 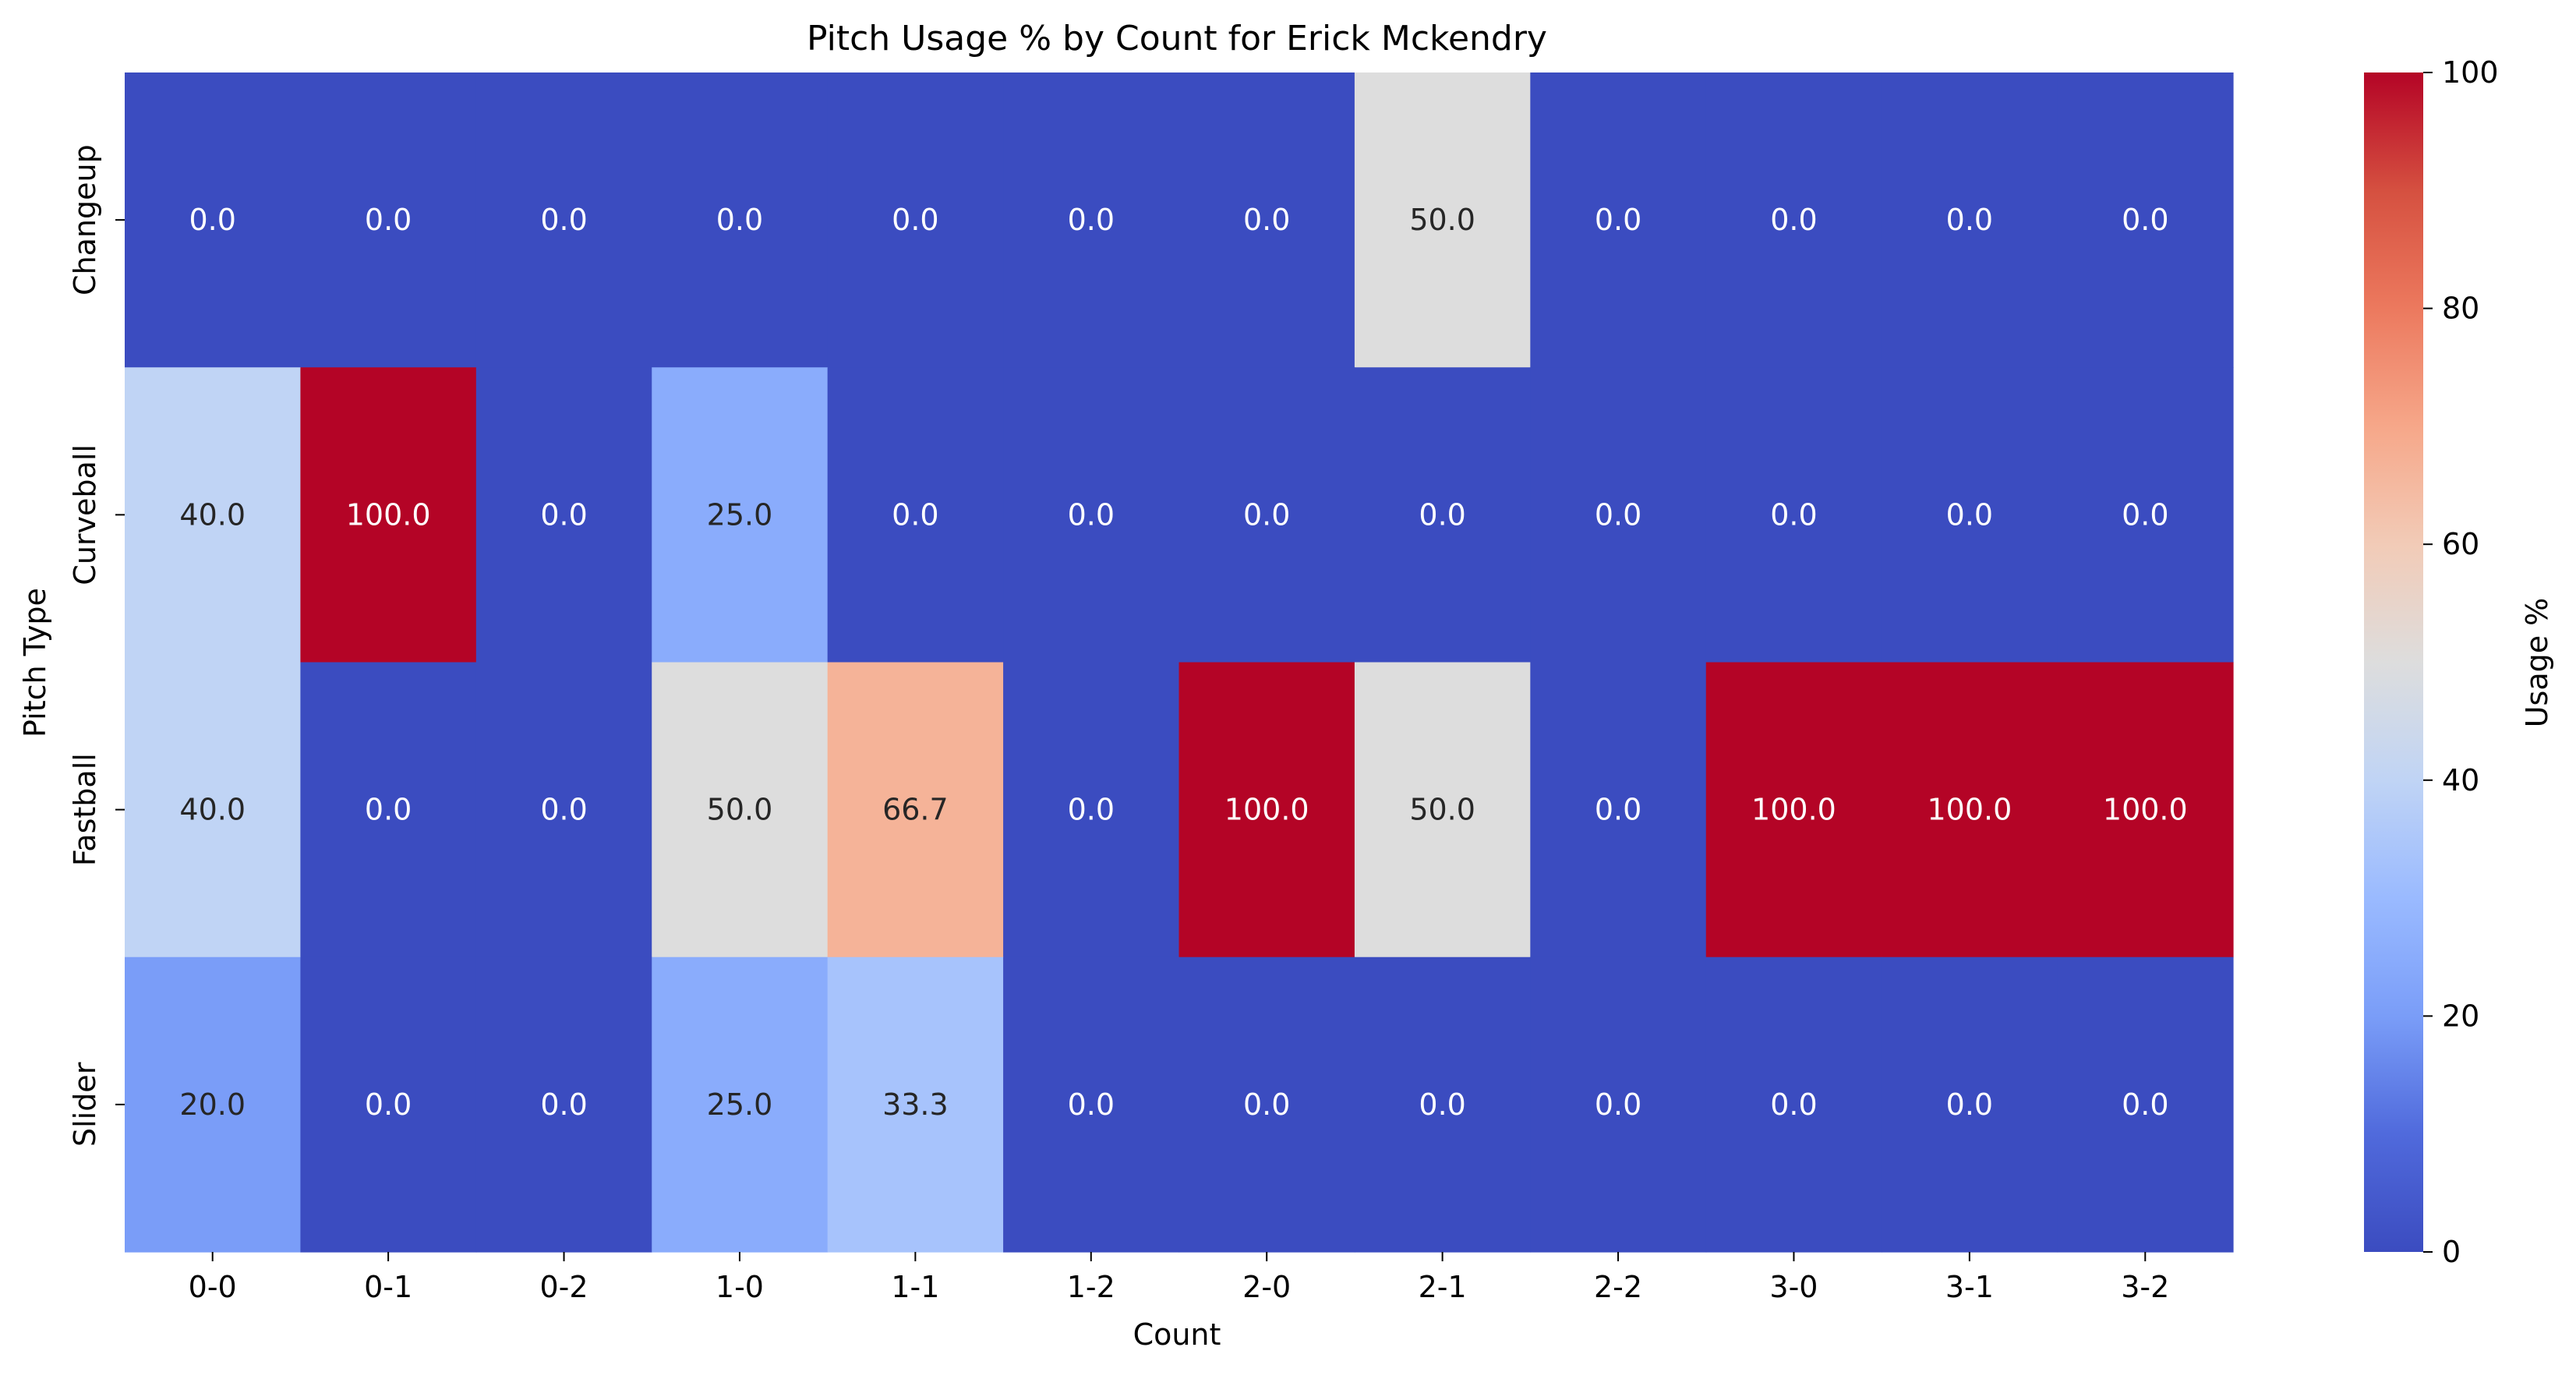 I want to click on colorbar-tick-label: 40, so click(x=2460, y=780).